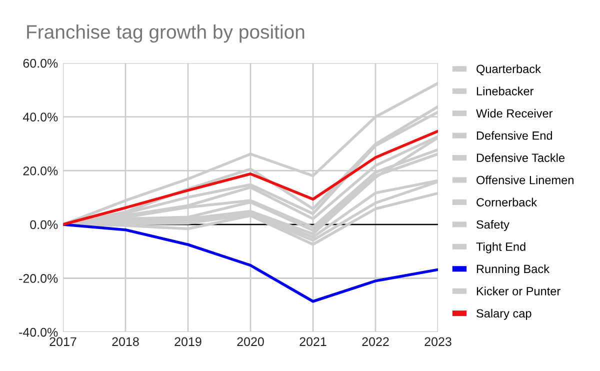  I want to click on legend-label: Salary cap, so click(504, 314).